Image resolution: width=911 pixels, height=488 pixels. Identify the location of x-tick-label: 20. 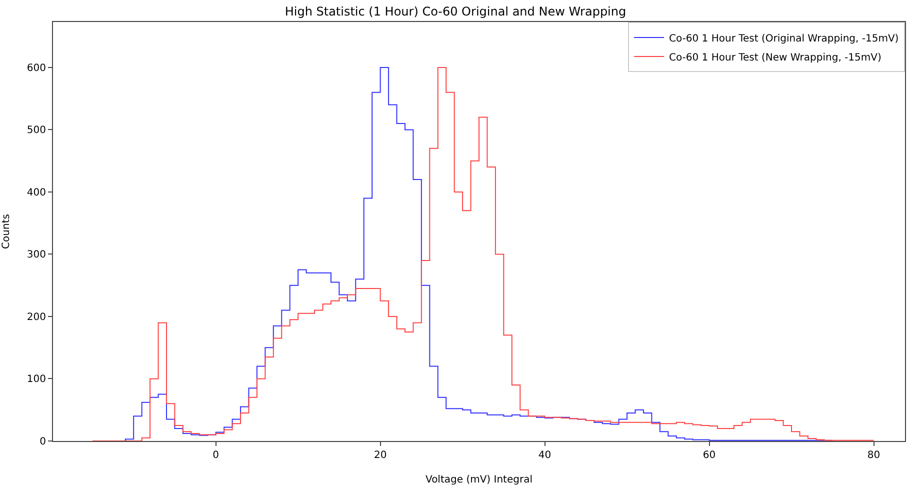
(380, 455).